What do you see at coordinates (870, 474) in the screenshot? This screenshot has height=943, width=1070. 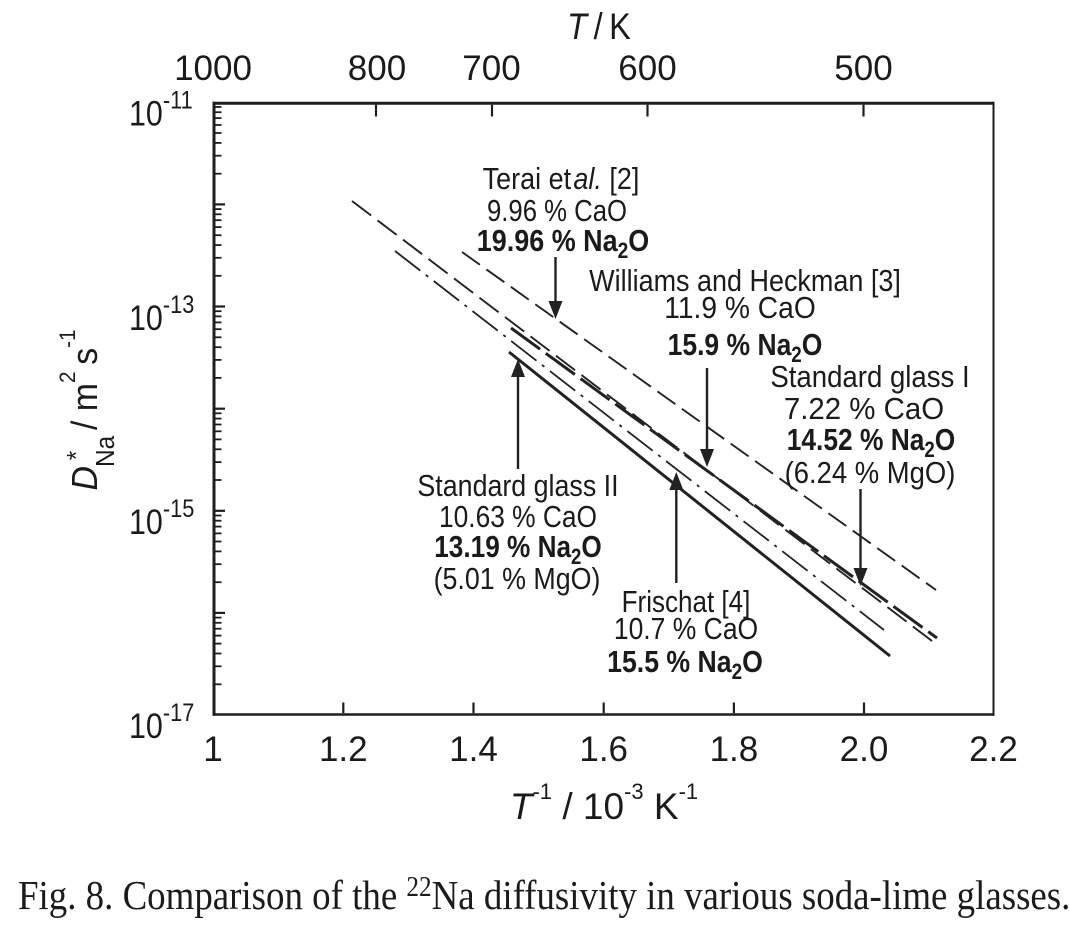 I see `svg-text: (6.24 % MgO)` at bounding box center [870, 474].